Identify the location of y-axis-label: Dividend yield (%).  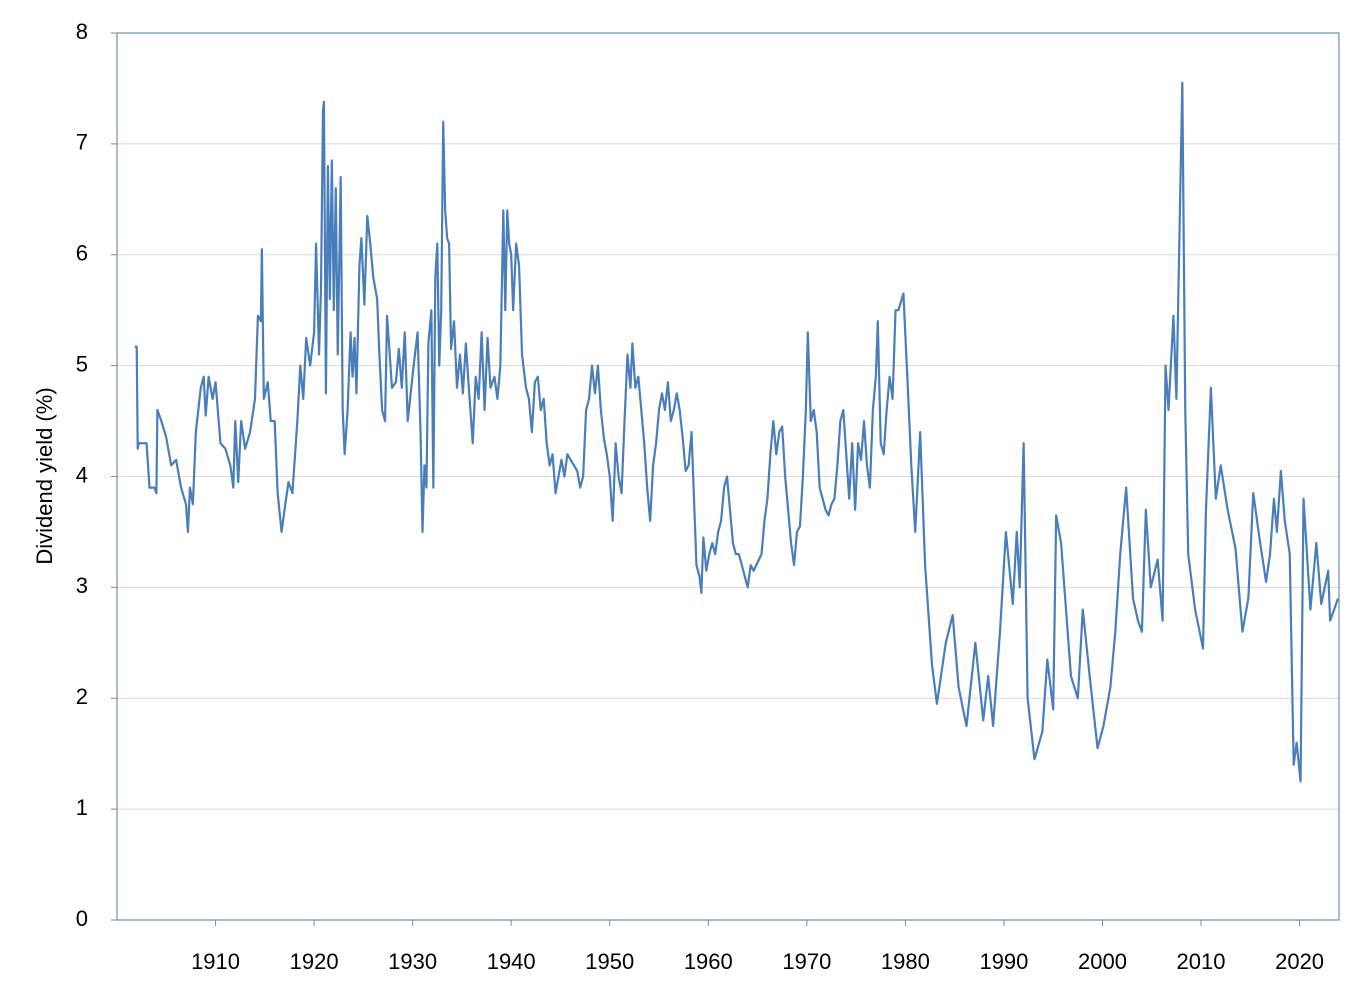
(44, 475).